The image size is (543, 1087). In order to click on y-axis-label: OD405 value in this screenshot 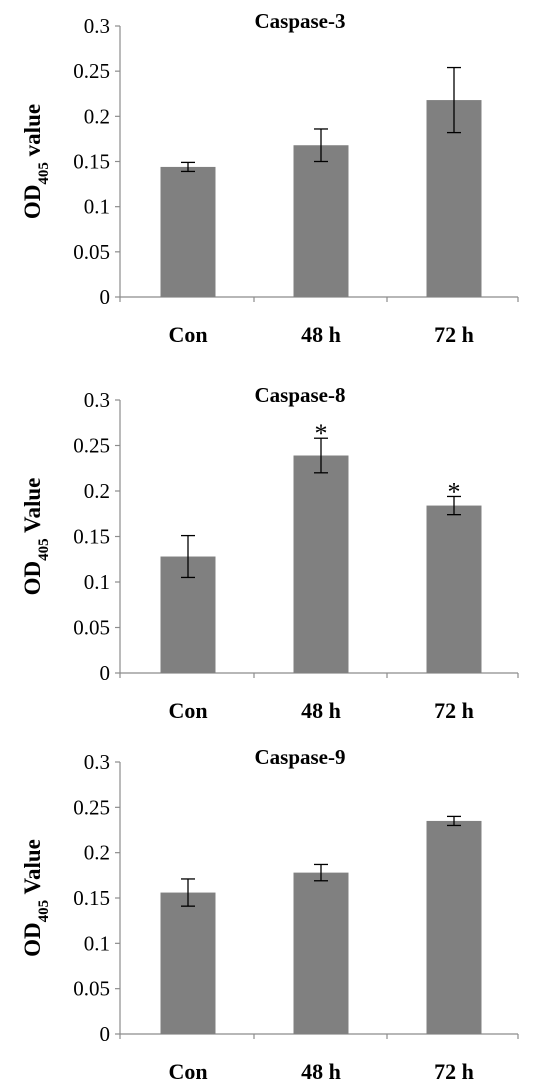, I will do `click(36, 161)`.